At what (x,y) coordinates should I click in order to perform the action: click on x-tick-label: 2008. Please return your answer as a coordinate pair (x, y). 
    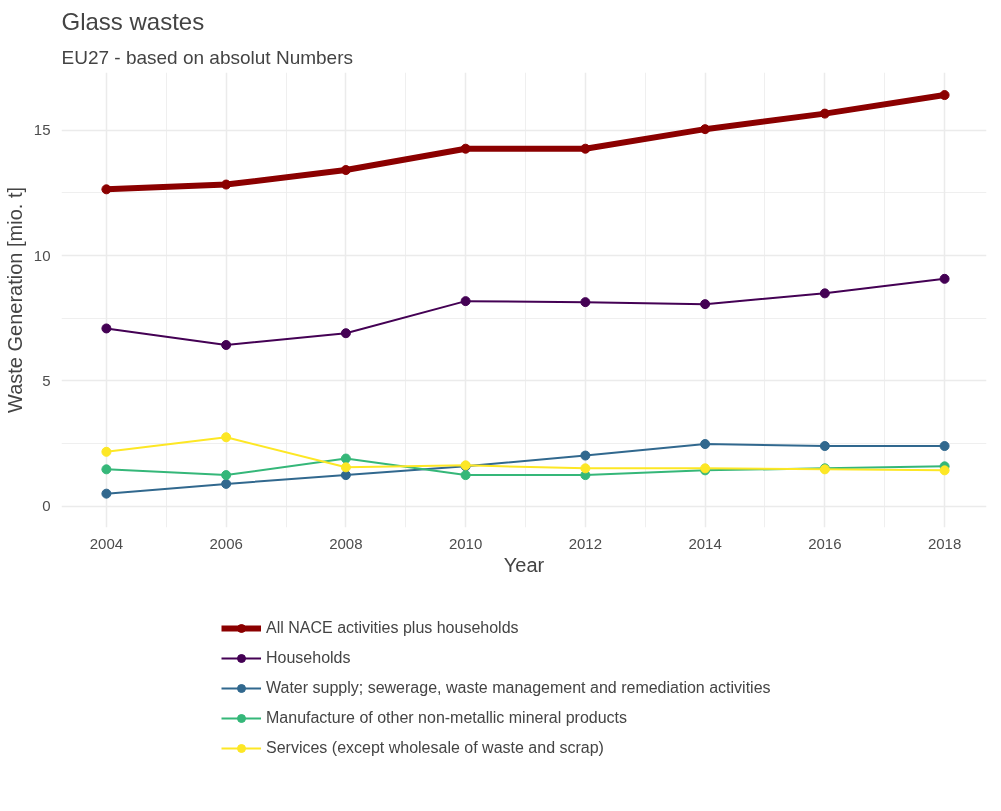
    Looking at the image, I should click on (346, 543).